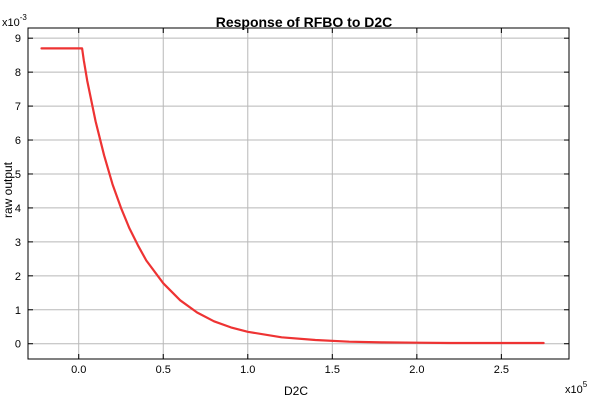 Image resolution: width=600 pixels, height=400 pixels. Describe the element at coordinates (18, 277) in the screenshot. I see `y-tick-label: 2` at that location.